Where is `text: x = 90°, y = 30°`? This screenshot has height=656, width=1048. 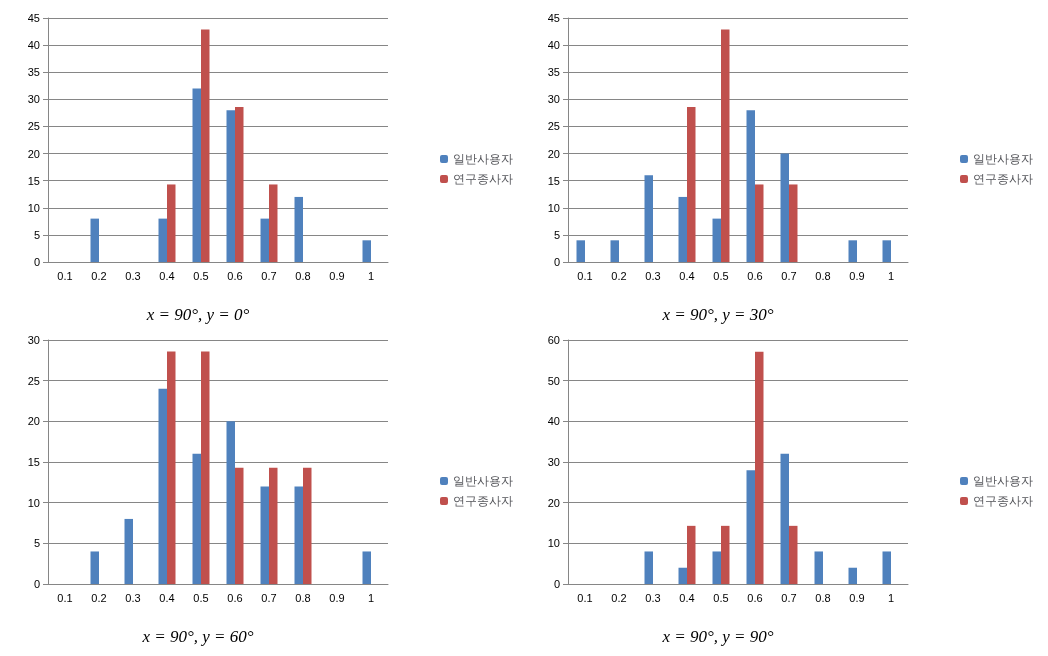 text: x = 90°, y = 30° is located at coordinates (717, 314).